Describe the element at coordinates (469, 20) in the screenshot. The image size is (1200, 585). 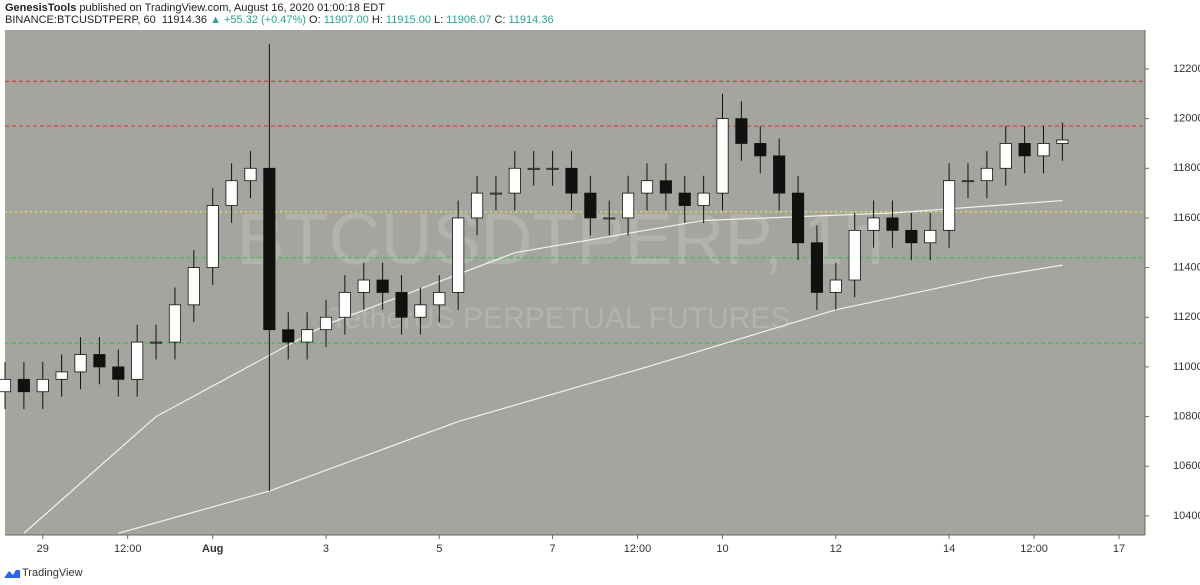
I see `l: 11906.07` at that location.